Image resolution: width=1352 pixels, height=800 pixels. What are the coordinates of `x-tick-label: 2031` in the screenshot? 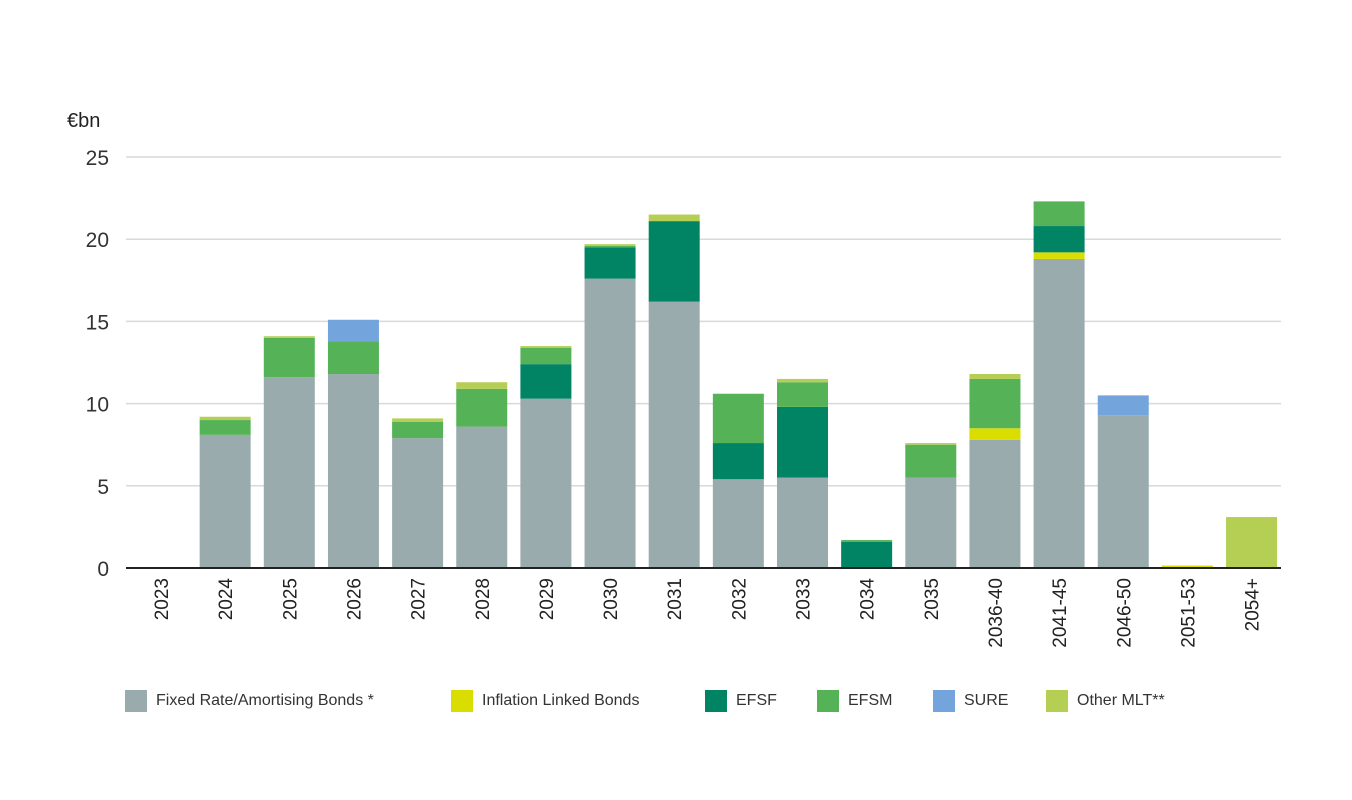 It's located at (675, 599).